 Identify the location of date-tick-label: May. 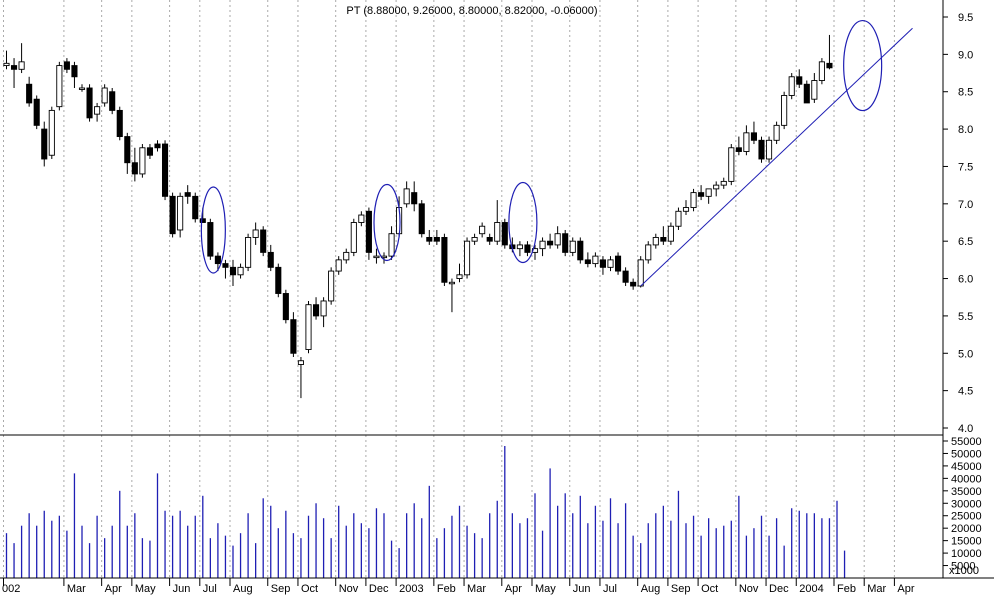
(145, 589).